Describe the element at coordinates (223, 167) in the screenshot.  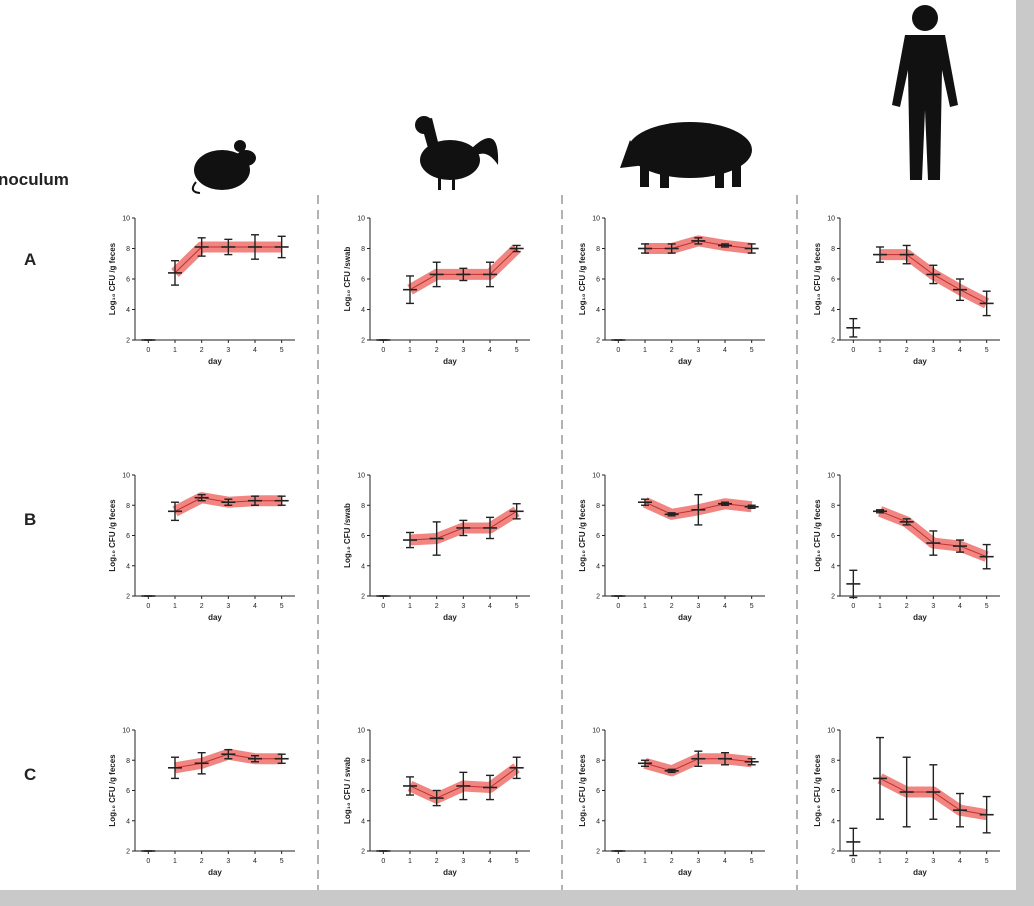
I see `mouse-icon` at that location.